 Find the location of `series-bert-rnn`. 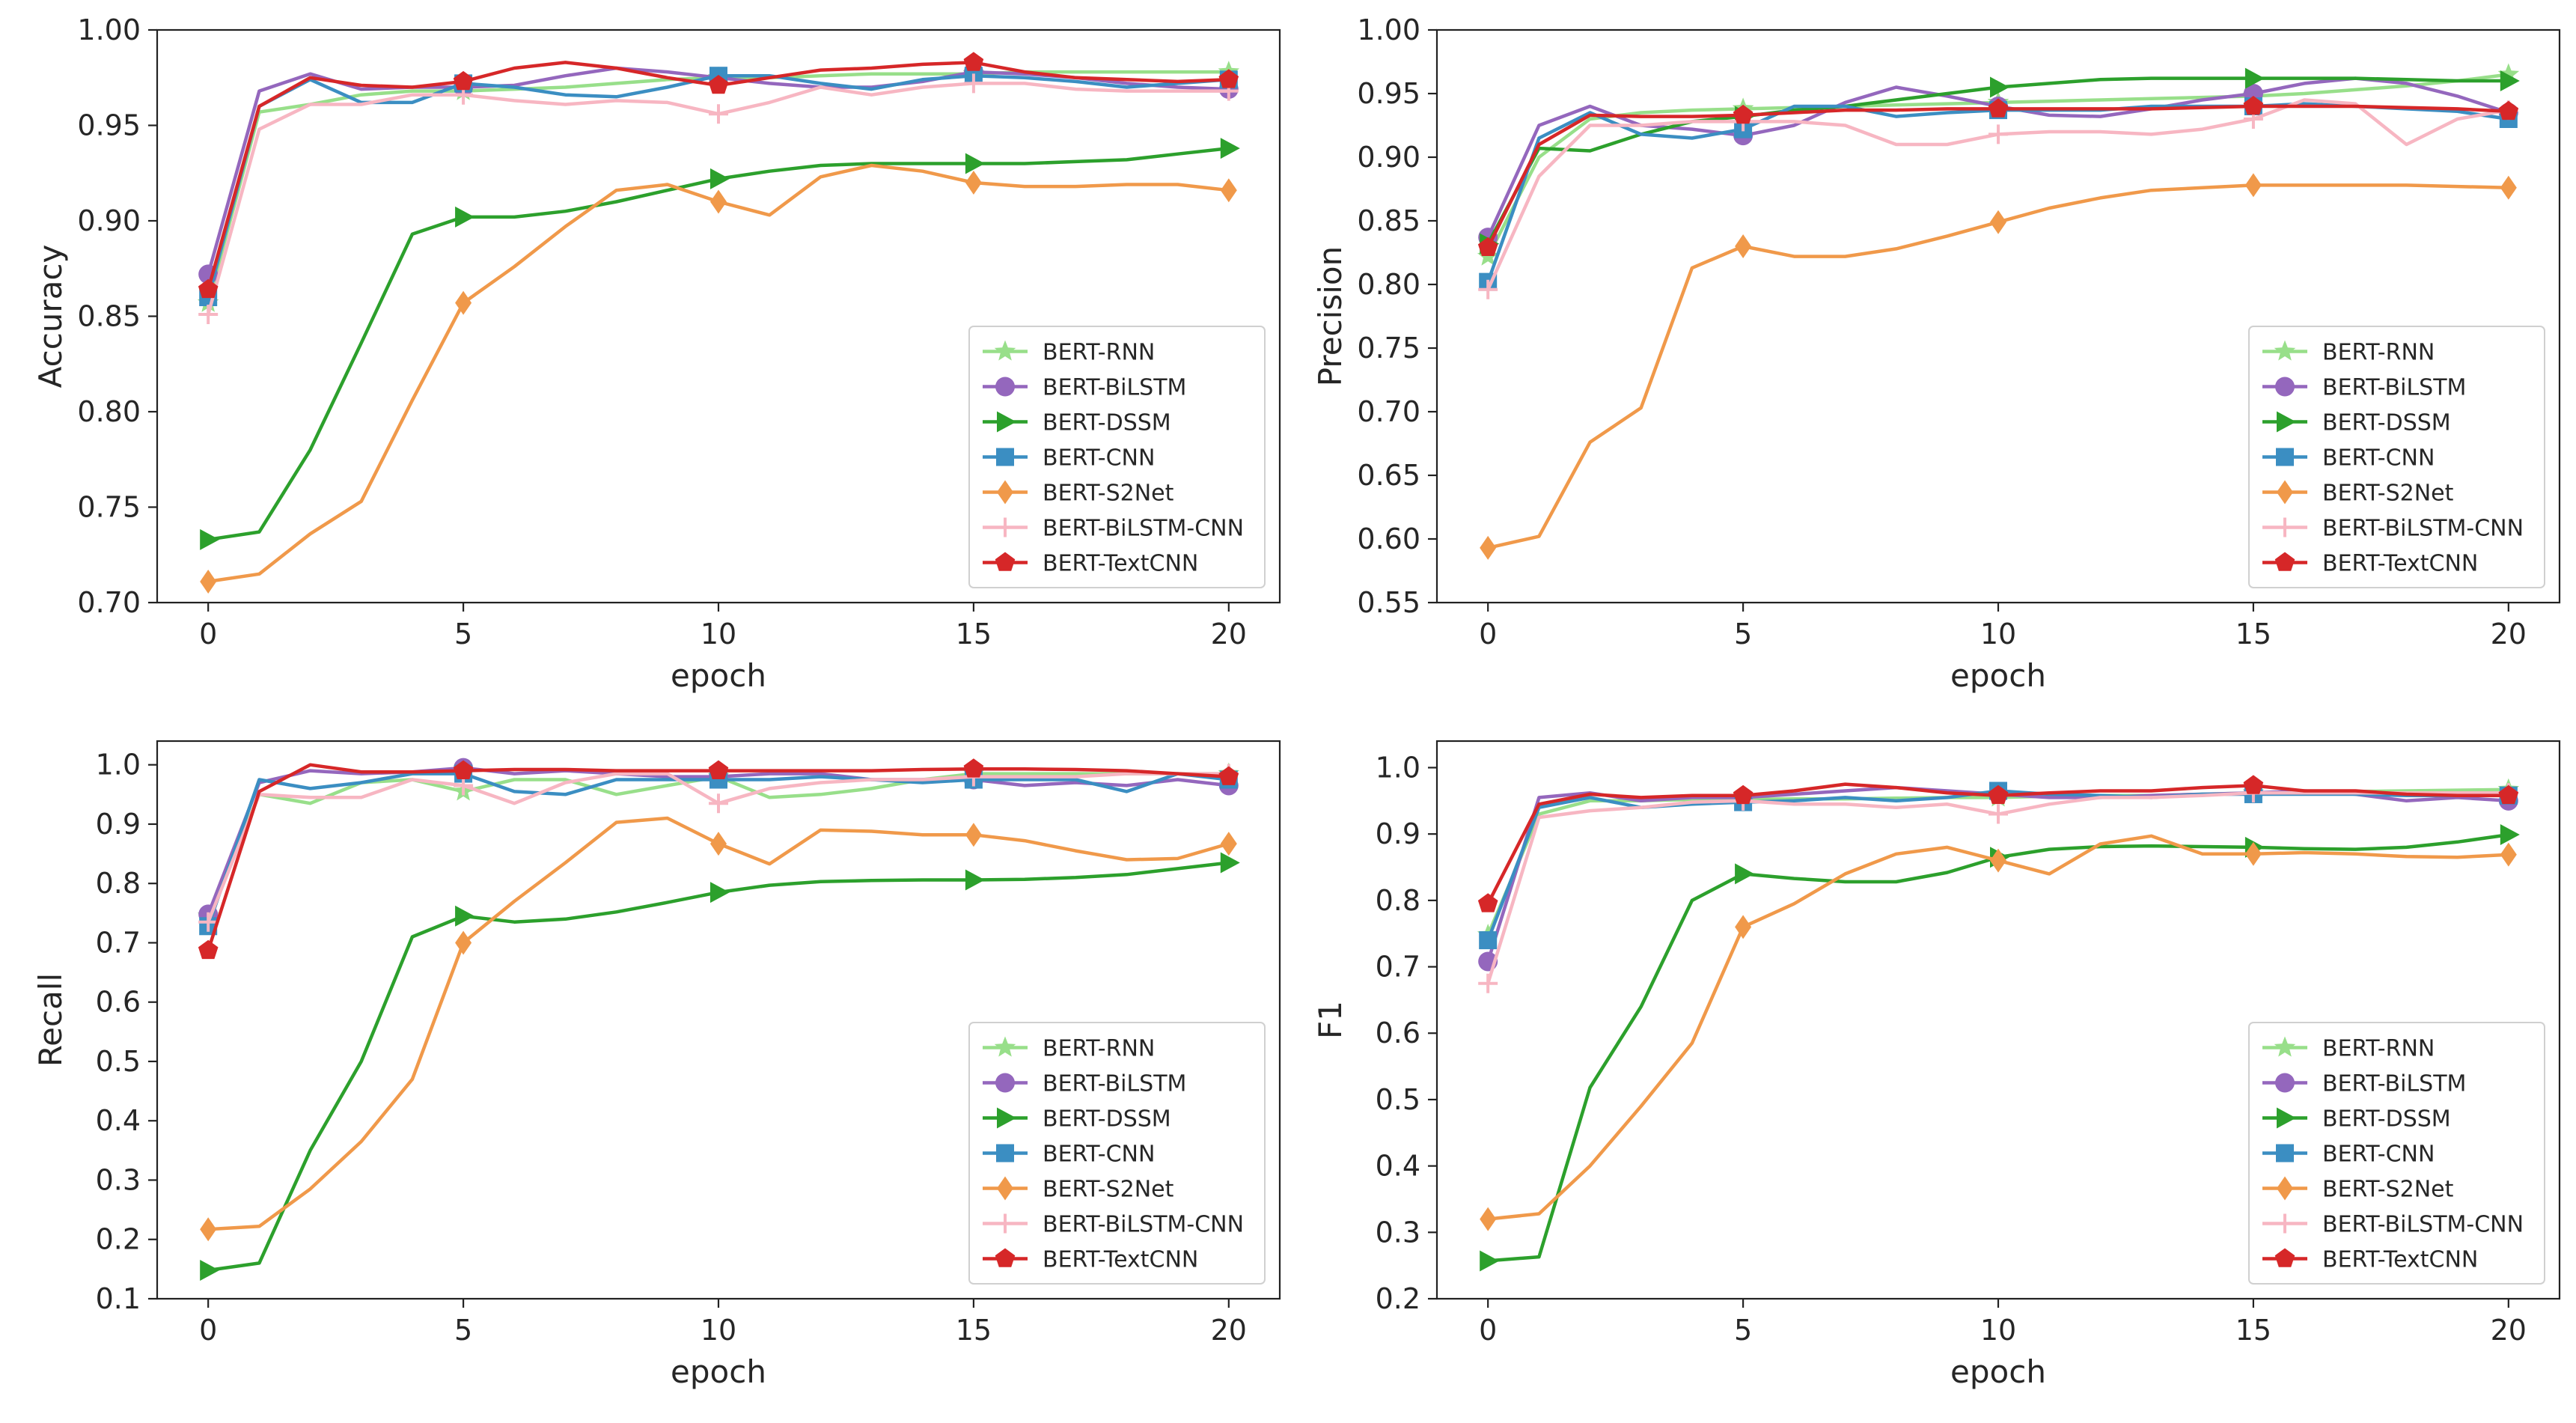

series-bert-rnn is located at coordinates (1998, 165).